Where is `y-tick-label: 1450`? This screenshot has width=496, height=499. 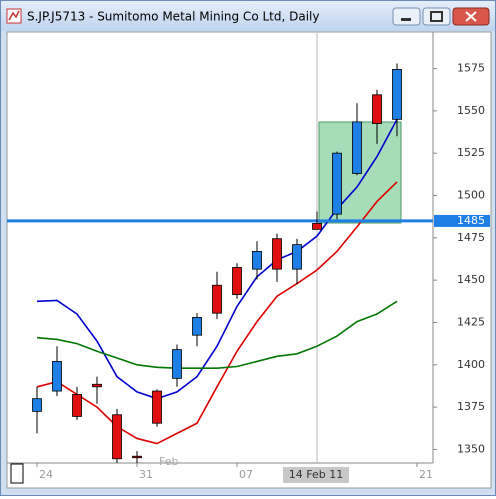
y-tick-label: 1450 is located at coordinates (471, 279).